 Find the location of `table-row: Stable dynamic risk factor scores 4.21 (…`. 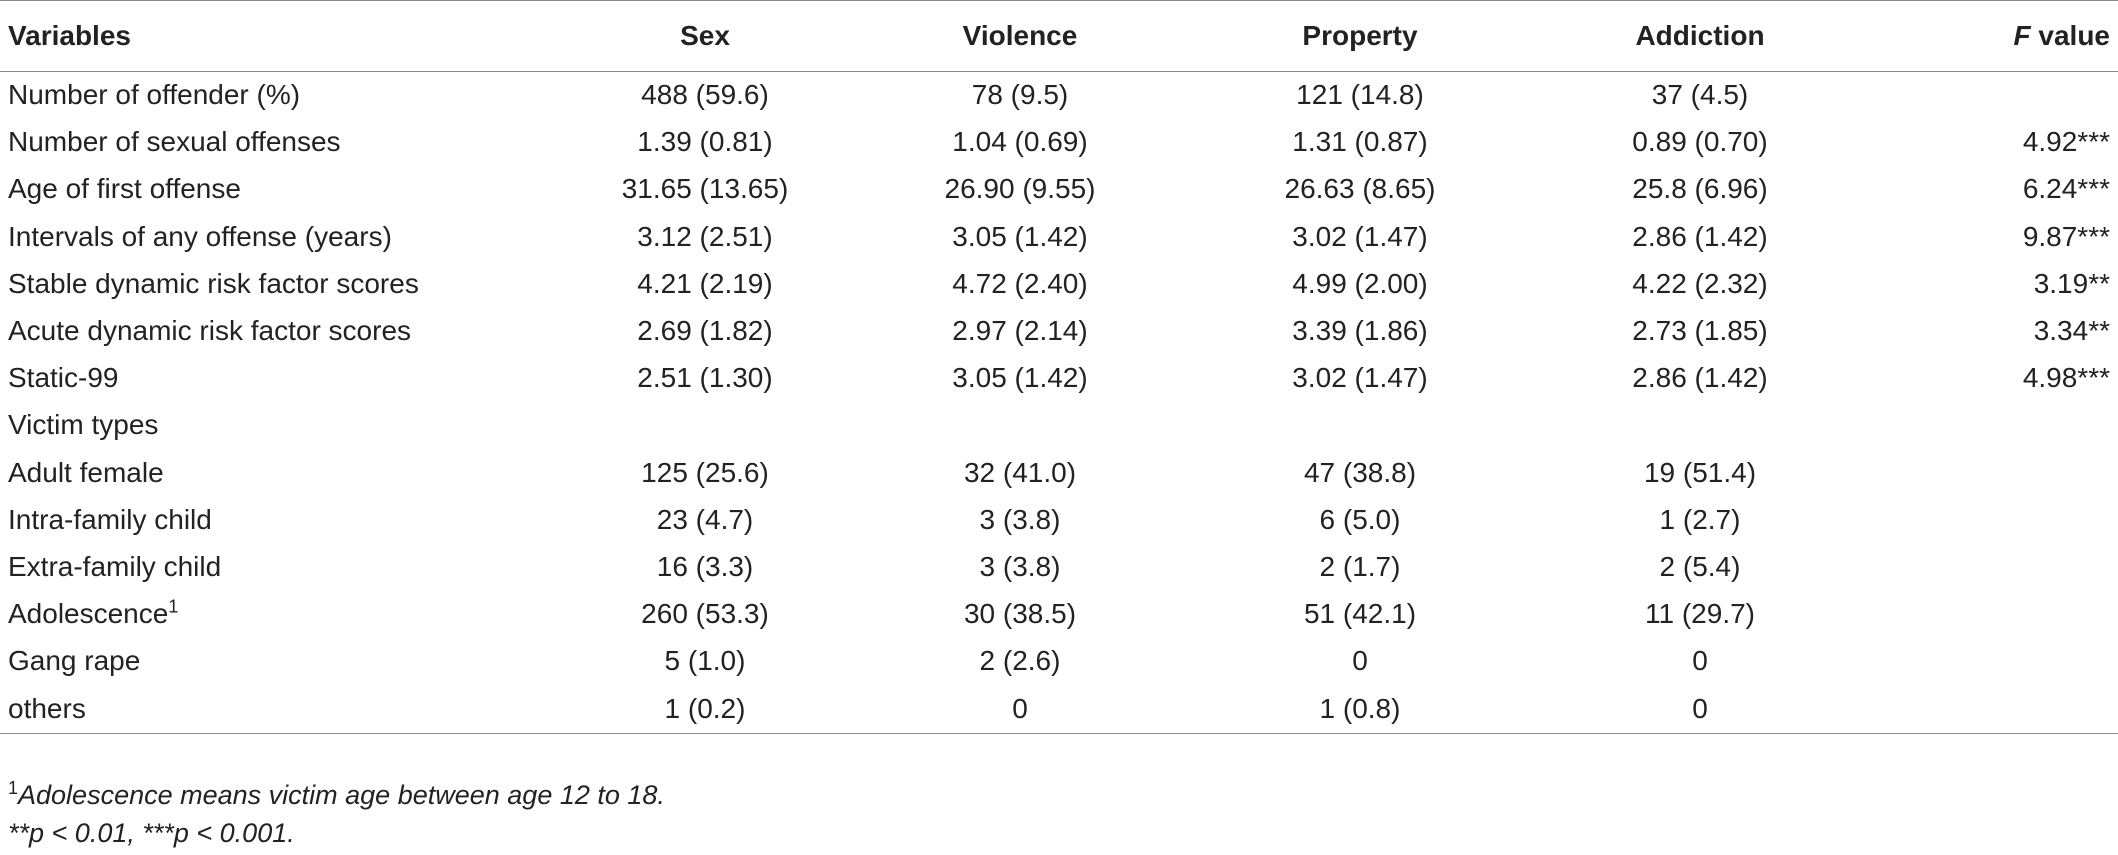

table-row: Stable dynamic risk factor scores 4.21 (… is located at coordinates (1059, 283).